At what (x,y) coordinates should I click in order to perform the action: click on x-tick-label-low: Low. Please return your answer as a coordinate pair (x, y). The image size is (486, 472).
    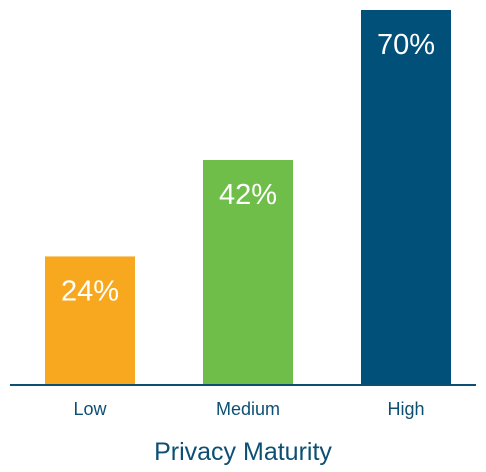
    Looking at the image, I should click on (90, 409).